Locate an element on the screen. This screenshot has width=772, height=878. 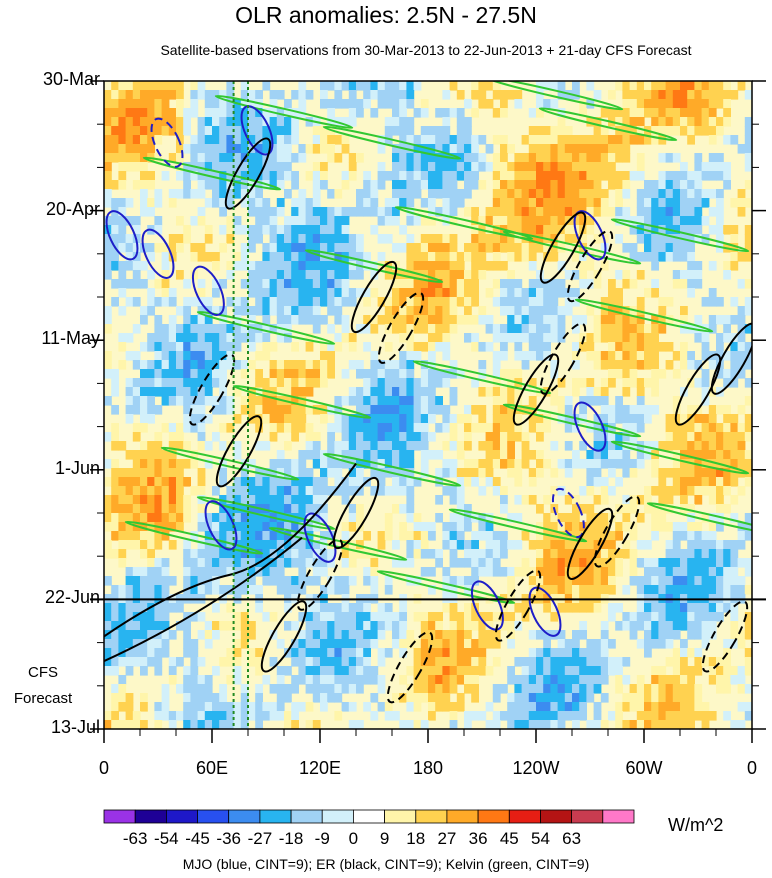
colorbar-label: 9 is located at coordinates (384, 838).